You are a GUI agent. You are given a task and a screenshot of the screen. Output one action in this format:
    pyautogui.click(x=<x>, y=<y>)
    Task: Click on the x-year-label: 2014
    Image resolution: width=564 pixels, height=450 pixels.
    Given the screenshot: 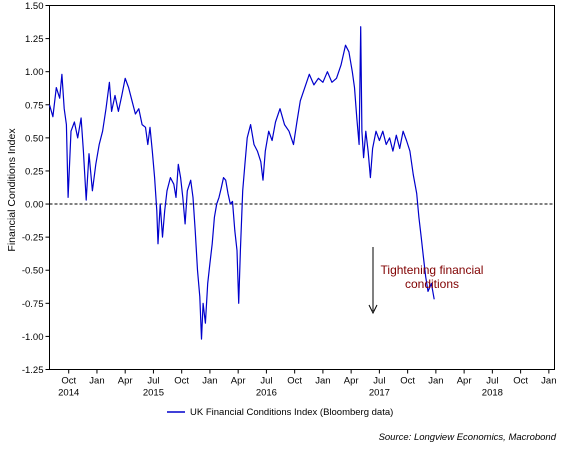 What is the action you would take?
    pyautogui.click(x=68, y=393)
    